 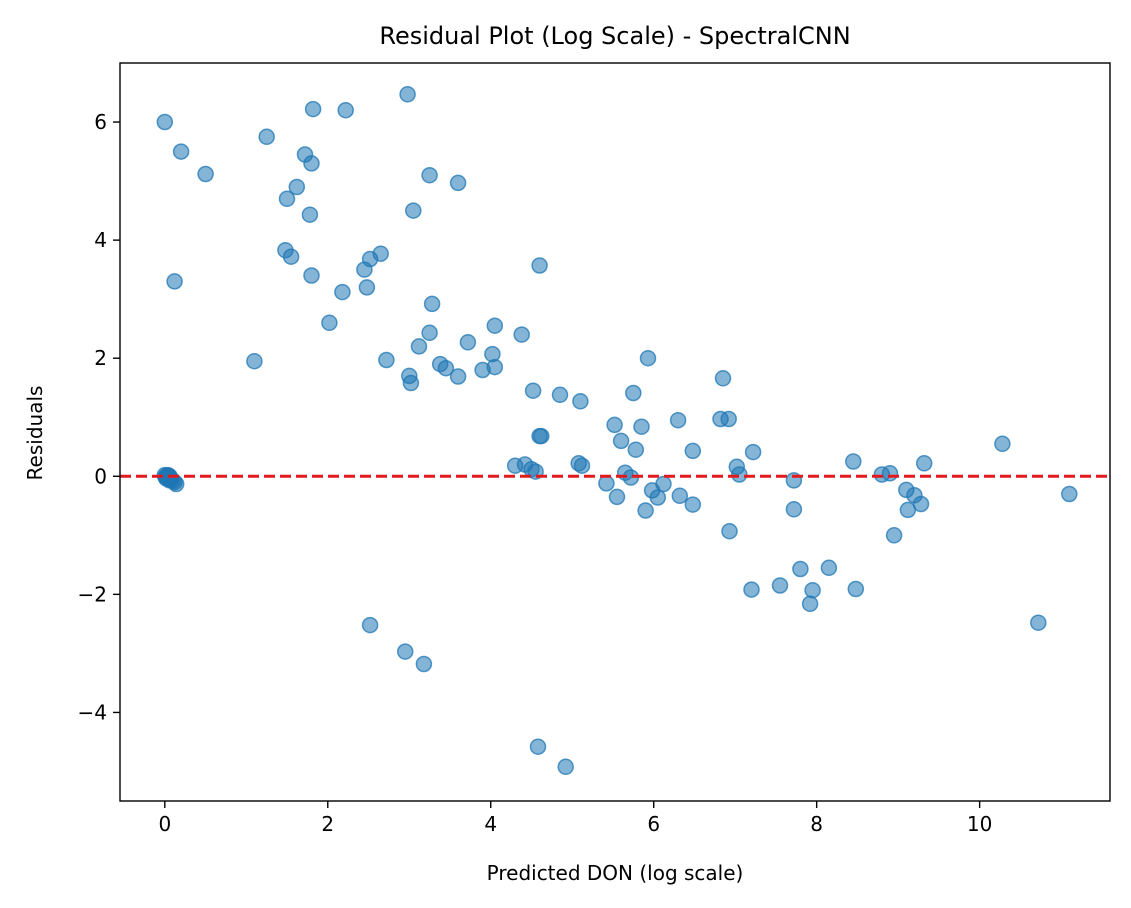 What do you see at coordinates (490, 824) in the screenshot?
I see `x-tick-label-2: 4` at bounding box center [490, 824].